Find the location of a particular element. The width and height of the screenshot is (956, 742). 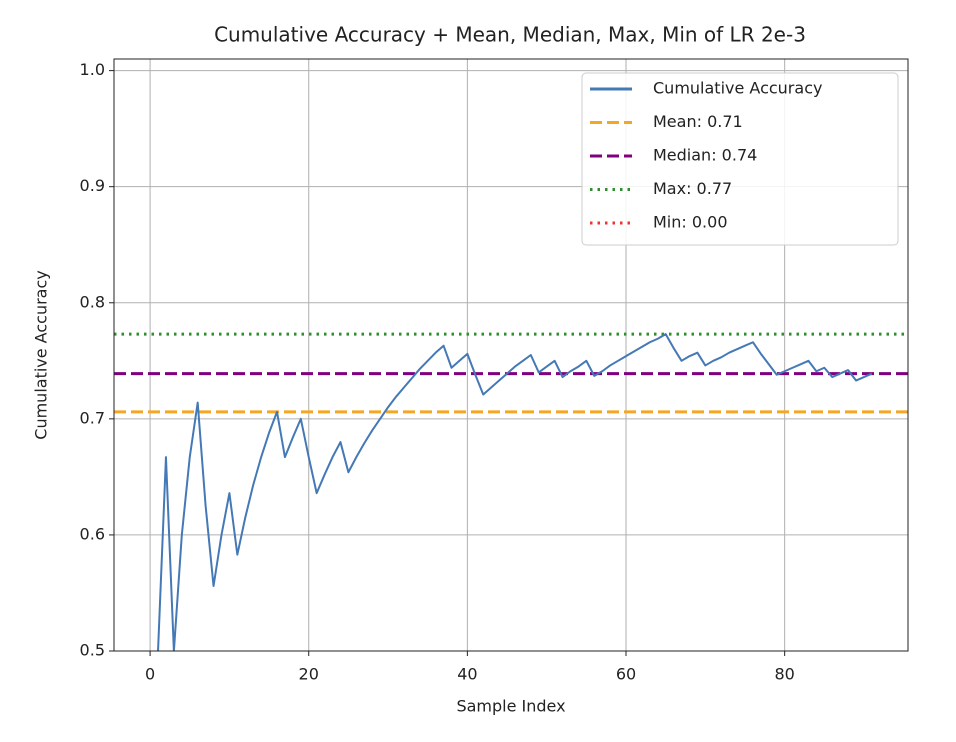

y-tick-label: 0.9 is located at coordinates (92, 185).